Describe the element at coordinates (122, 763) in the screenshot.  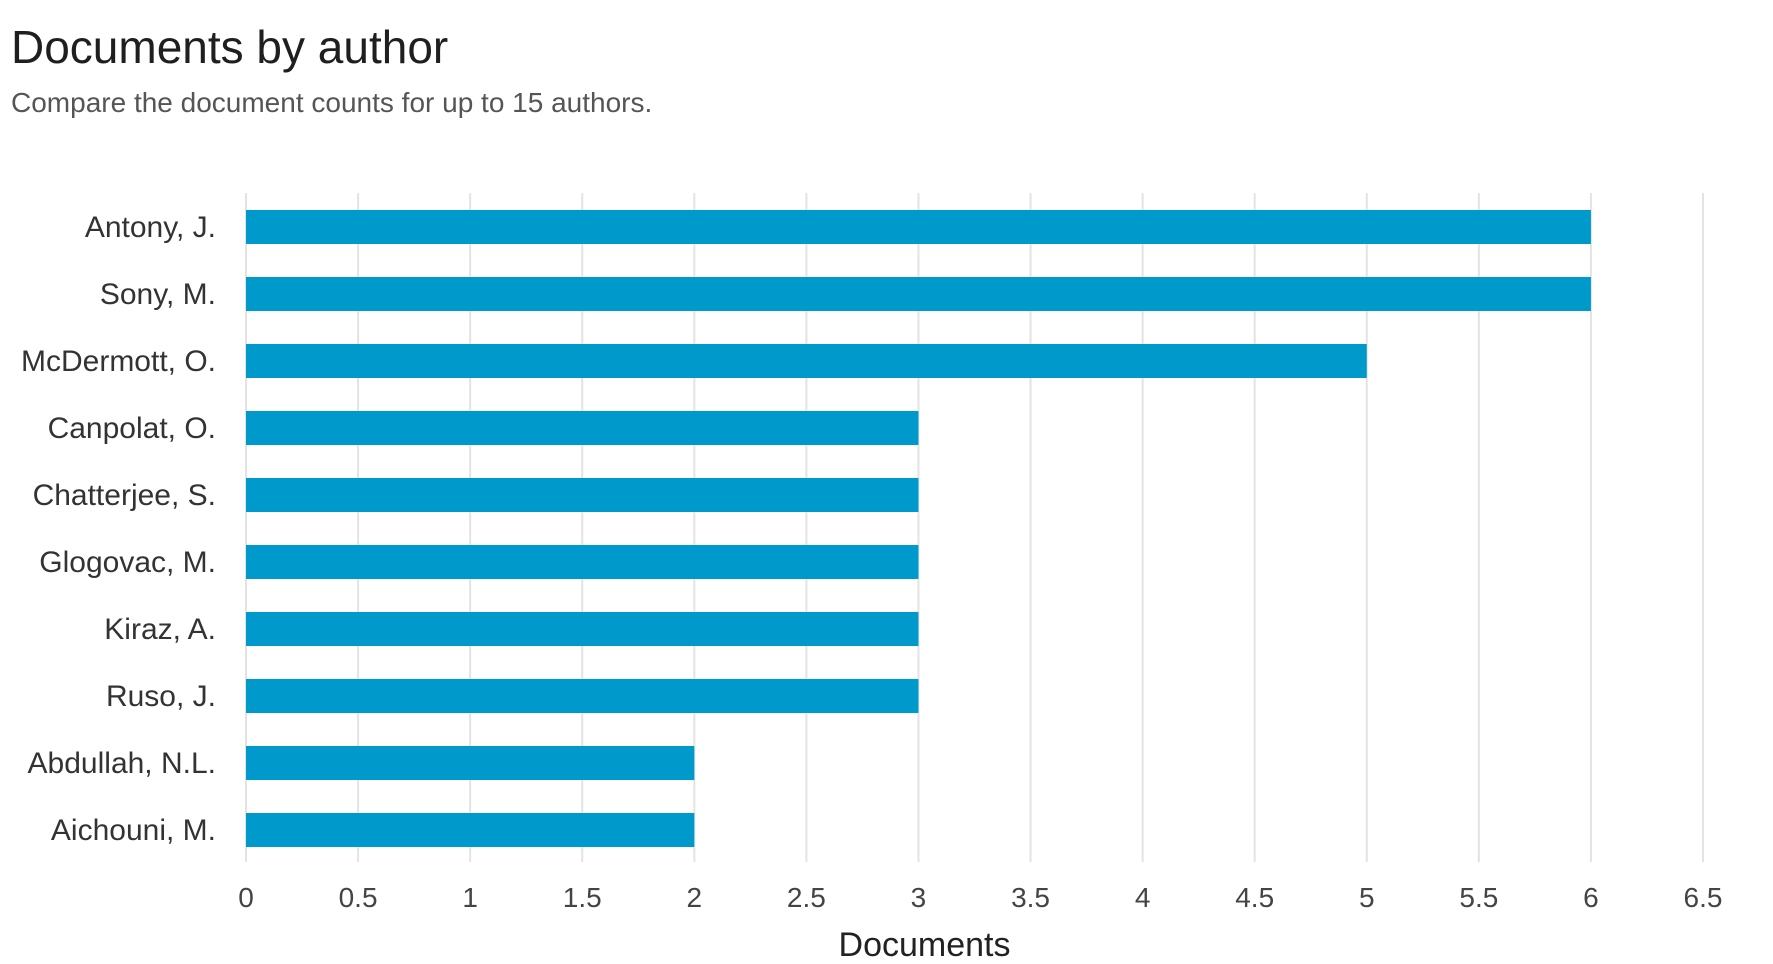
I see `category-label: Abdullah, N.L.` at that location.